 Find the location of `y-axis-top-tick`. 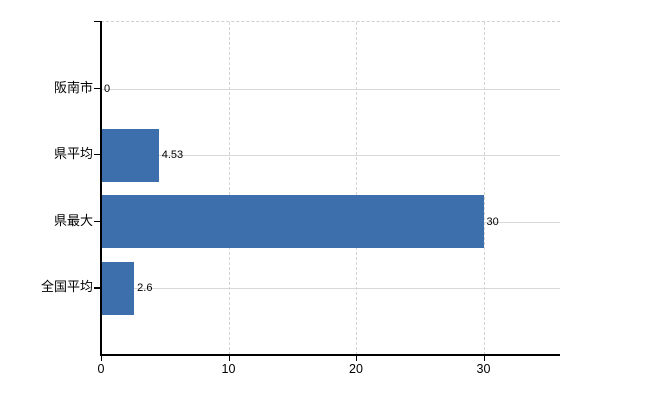

y-axis-top-tick is located at coordinates (97, 22).